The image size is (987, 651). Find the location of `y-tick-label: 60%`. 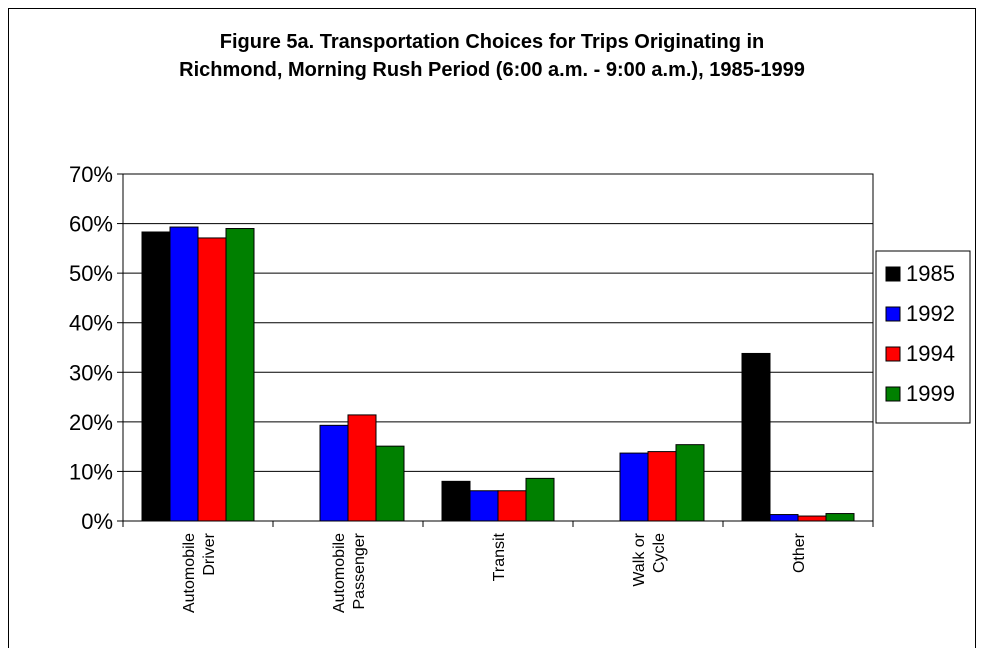

y-tick-label: 60% is located at coordinates (91, 224).